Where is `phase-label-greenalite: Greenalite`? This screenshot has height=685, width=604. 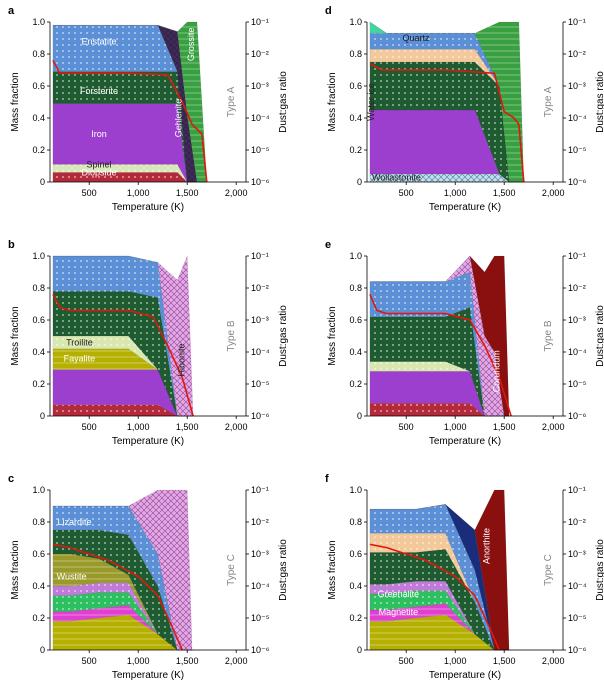 phase-label-greenalite: Greenalite is located at coordinates (399, 594).